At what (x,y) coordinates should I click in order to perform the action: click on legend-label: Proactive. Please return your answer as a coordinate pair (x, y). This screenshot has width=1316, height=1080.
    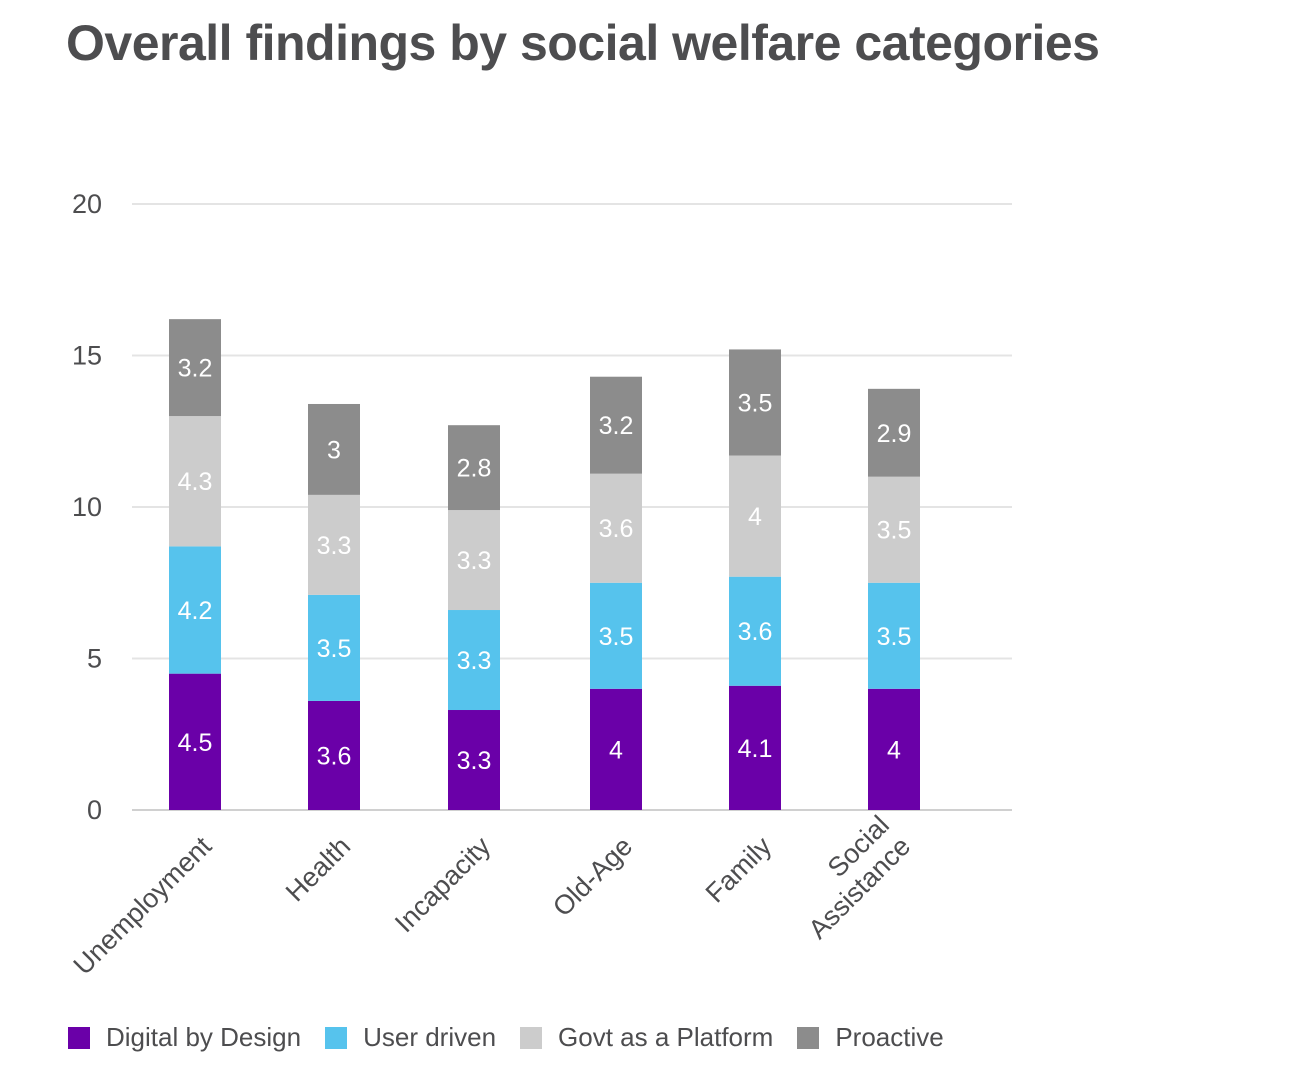
    Looking at the image, I should click on (889, 1037).